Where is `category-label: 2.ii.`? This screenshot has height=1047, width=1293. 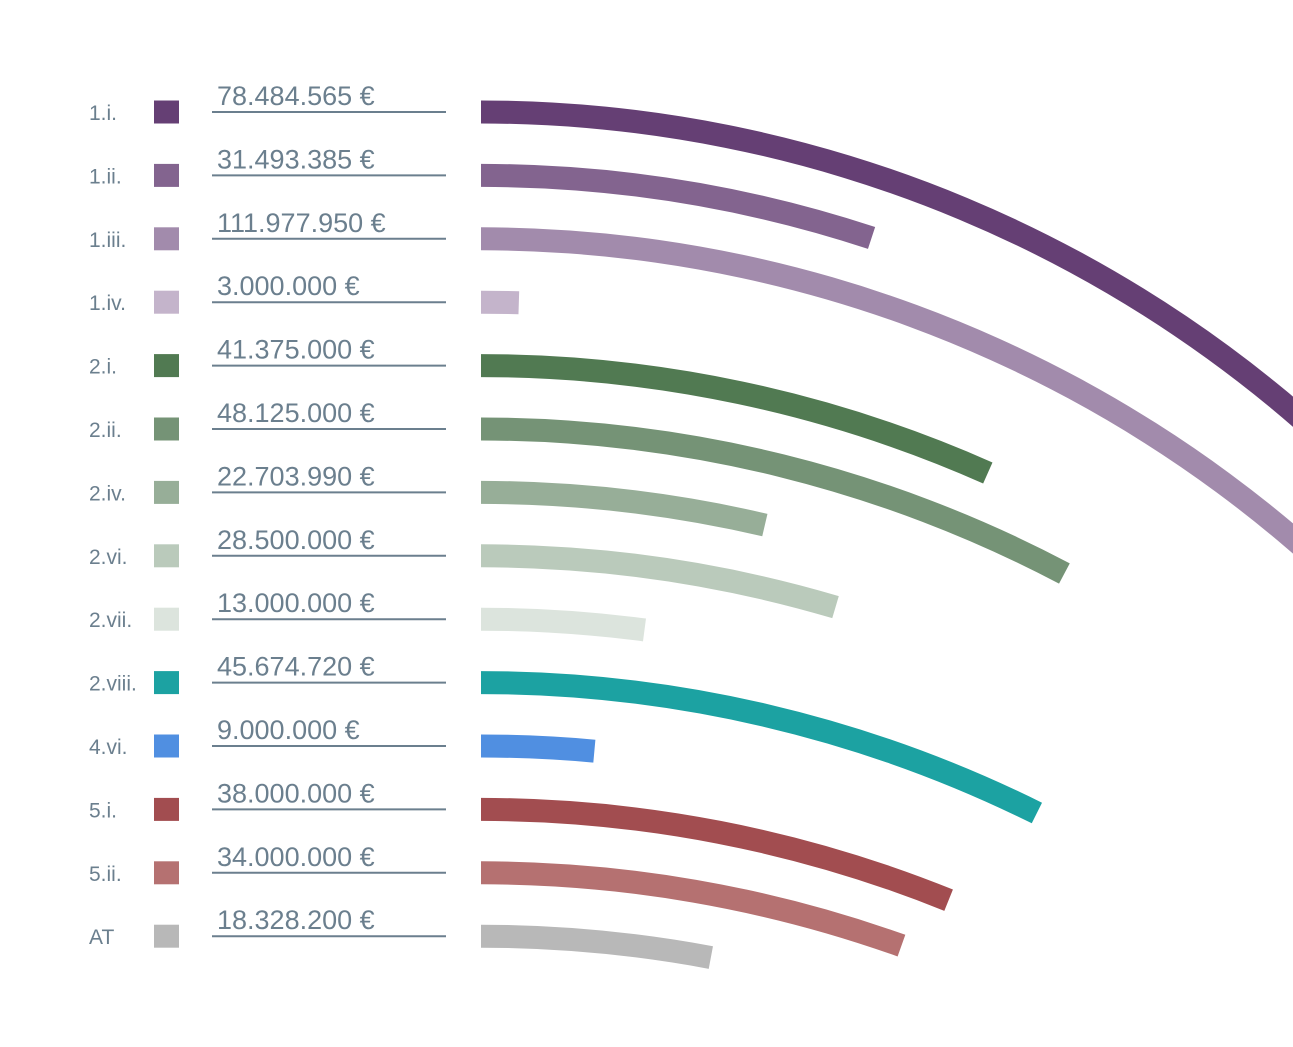
category-label: 2.ii. is located at coordinates (105, 430).